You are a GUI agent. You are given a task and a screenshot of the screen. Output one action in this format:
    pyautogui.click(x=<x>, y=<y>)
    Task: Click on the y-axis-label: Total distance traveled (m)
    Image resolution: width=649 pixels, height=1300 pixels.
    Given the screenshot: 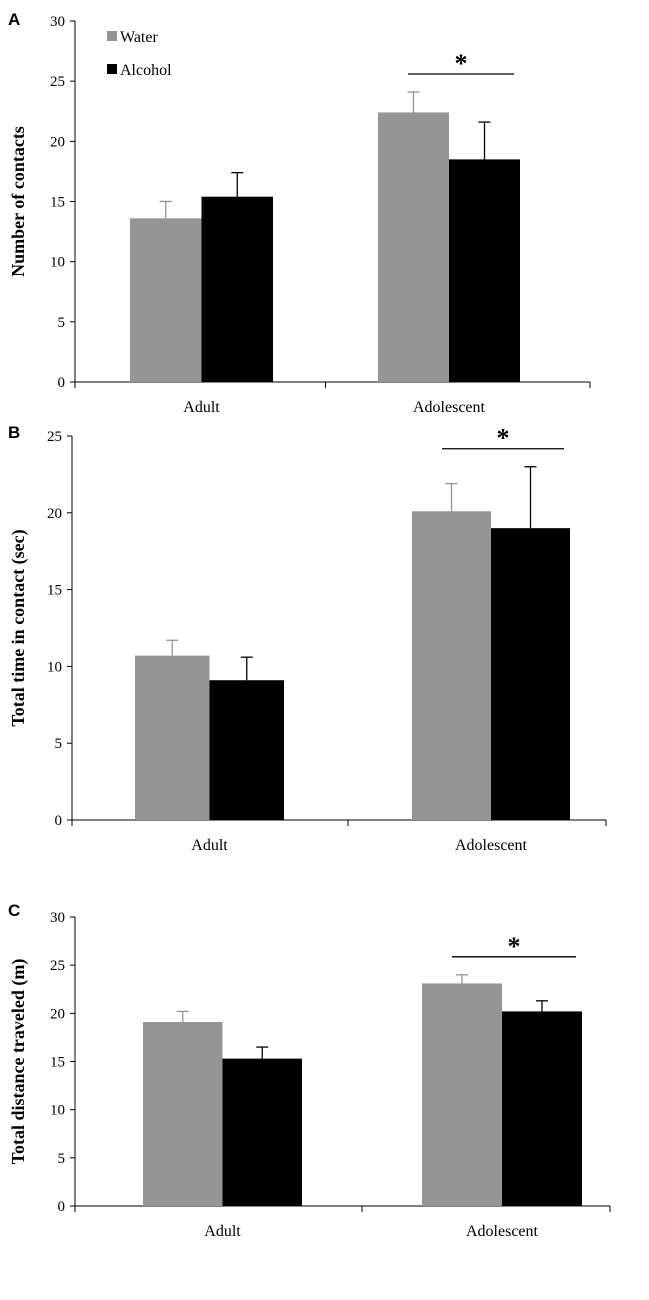 What is the action you would take?
    pyautogui.click(x=18, y=1062)
    